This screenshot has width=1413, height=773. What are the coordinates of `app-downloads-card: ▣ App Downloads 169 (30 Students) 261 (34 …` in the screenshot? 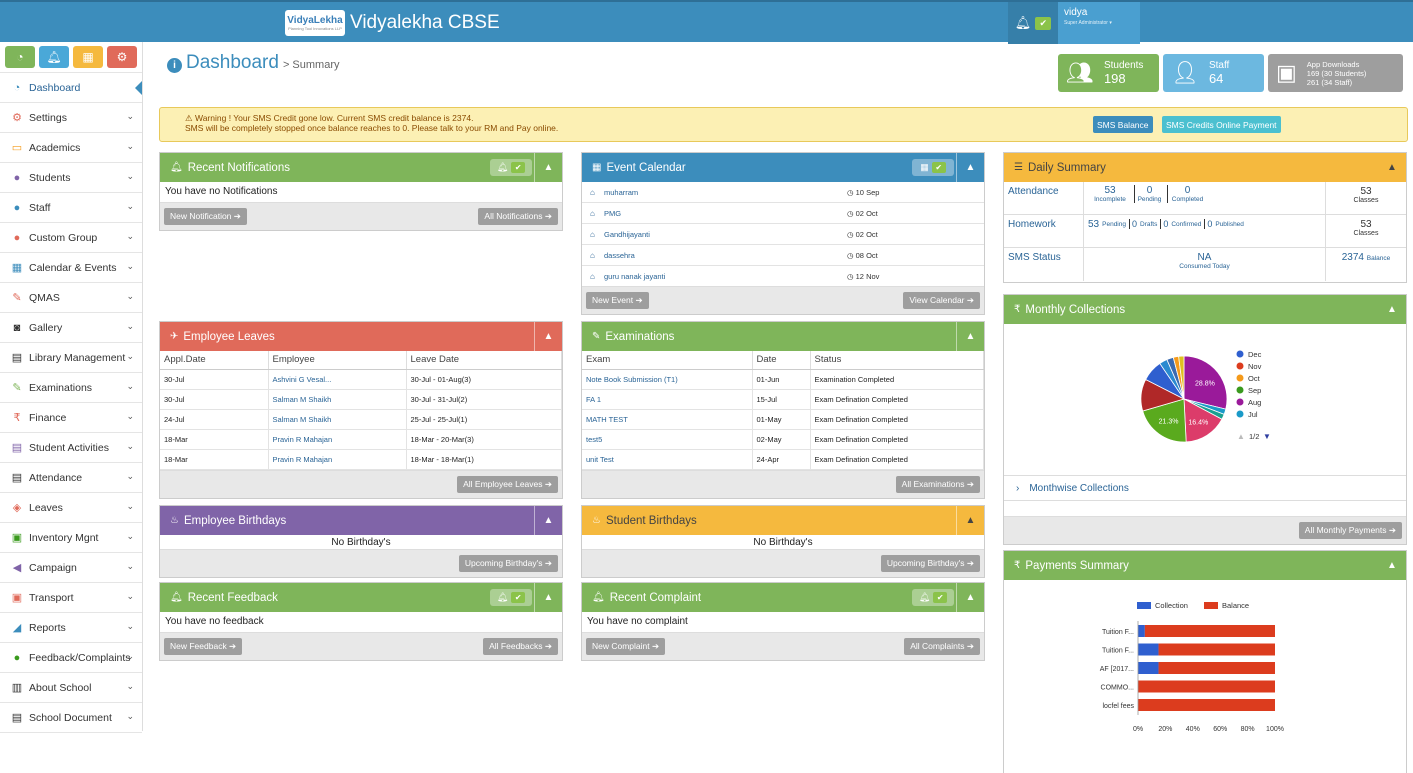 It's located at (1335, 73).